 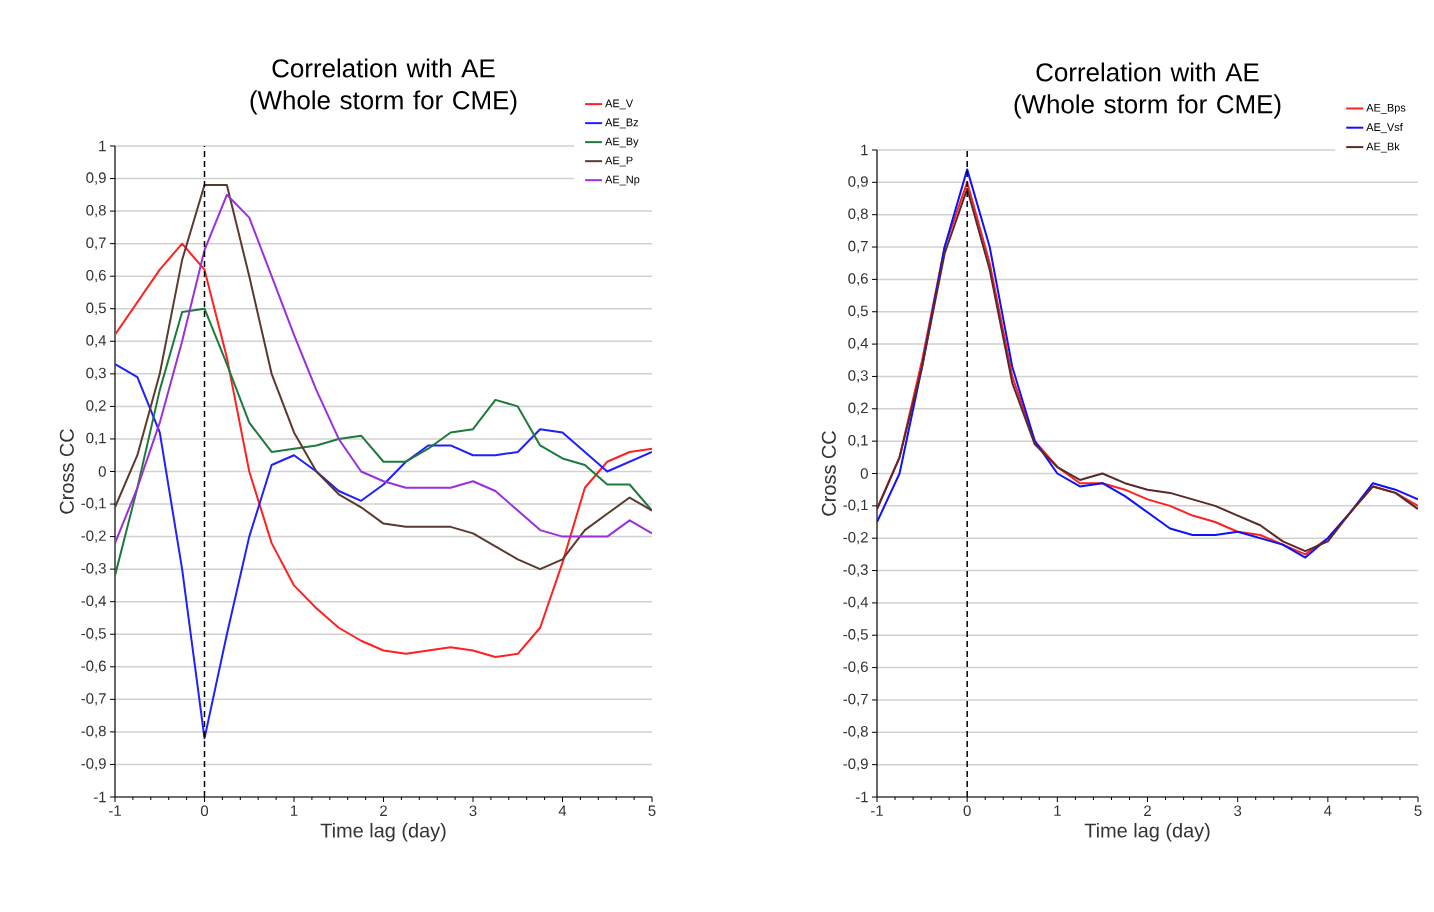 What do you see at coordinates (1386, 108) in the screenshot?
I see `legend-label: AE_Bps` at bounding box center [1386, 108].